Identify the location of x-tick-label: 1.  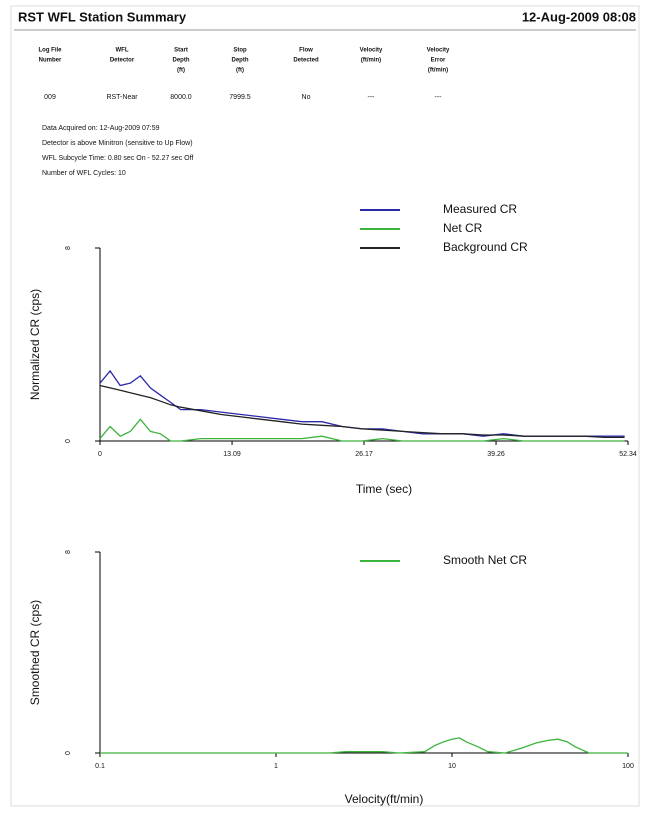
(276, 766).